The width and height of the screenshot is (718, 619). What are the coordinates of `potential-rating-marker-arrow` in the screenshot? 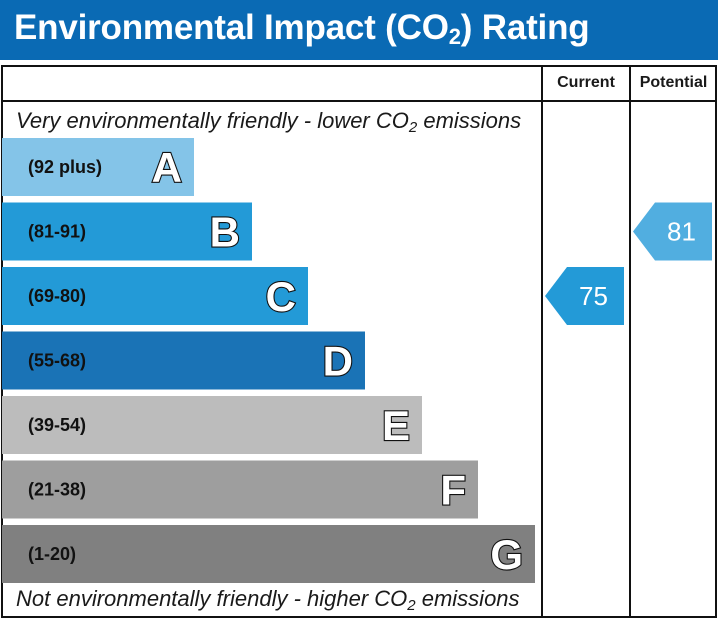 It's located at (672, 231).